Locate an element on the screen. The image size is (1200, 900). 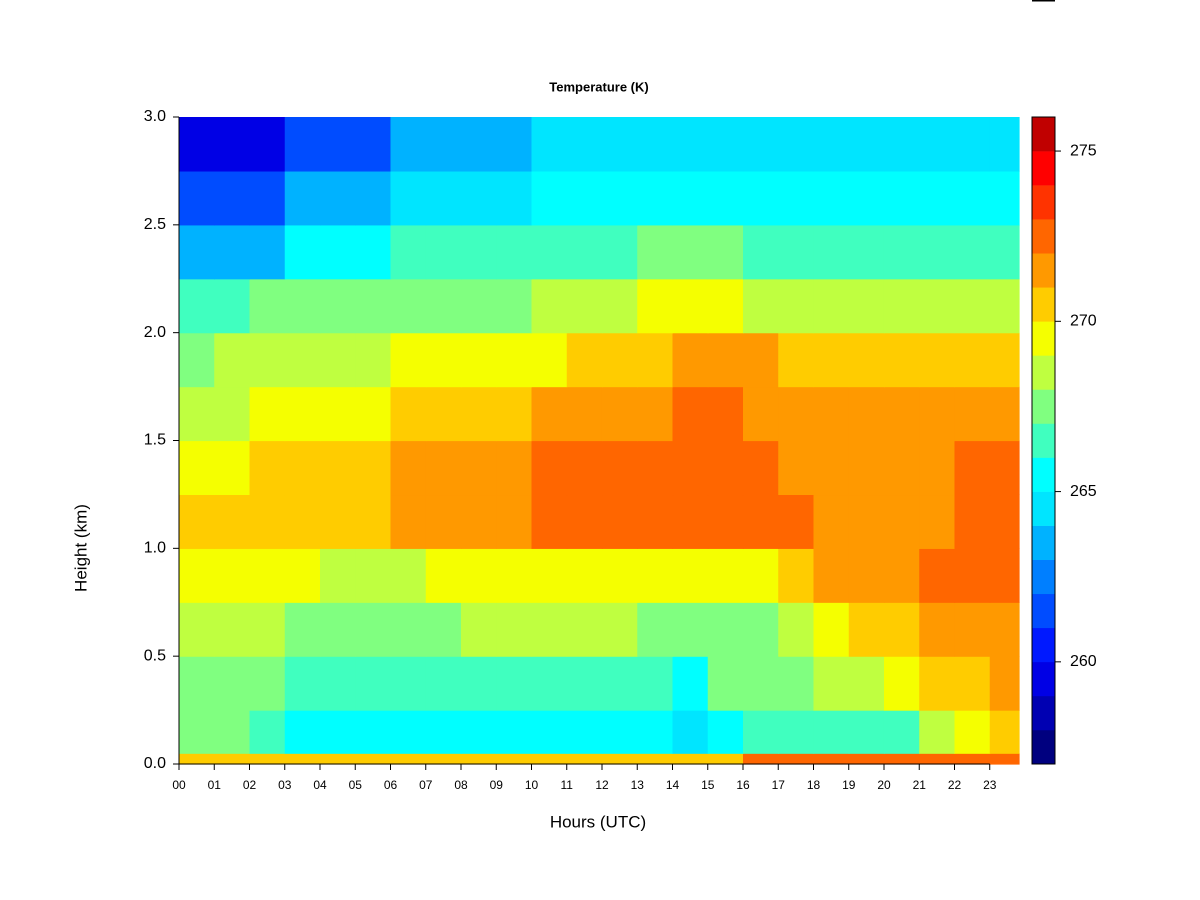
x-tick-label: 15 is located at coordinates (708, 785).